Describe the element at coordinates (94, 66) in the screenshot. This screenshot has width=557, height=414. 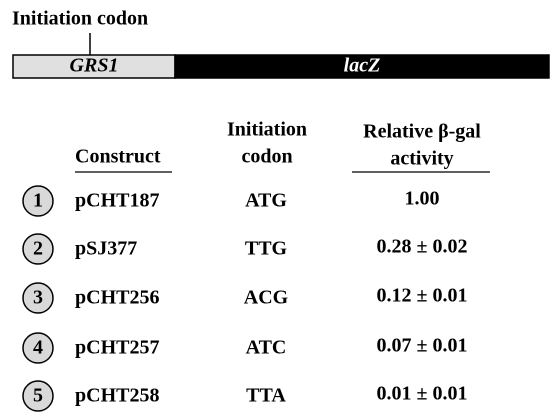
I see `gene-label: GRS1` at that location.